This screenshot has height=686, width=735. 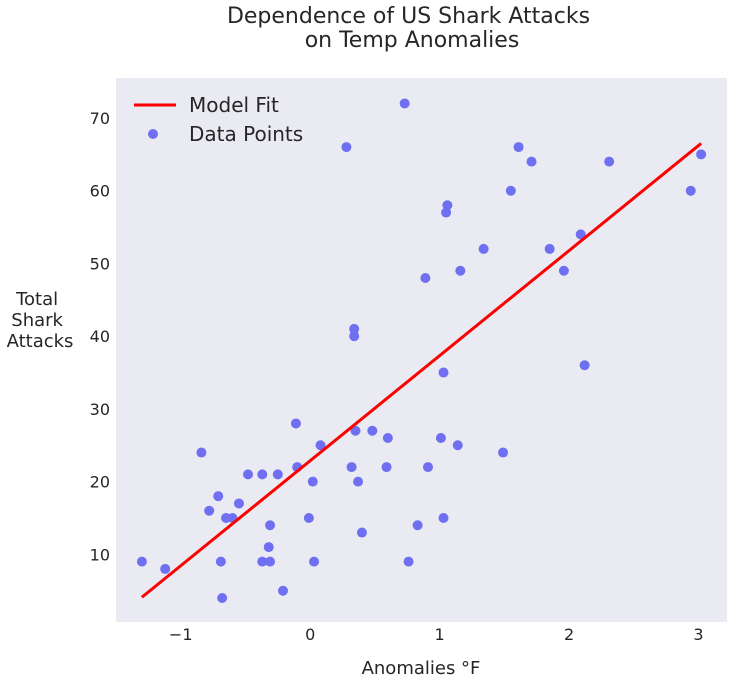 What do you see at coordinates (440, 634) in the screenshot?
I see `x-tick-label: 1` at bounding box center [440, 634].